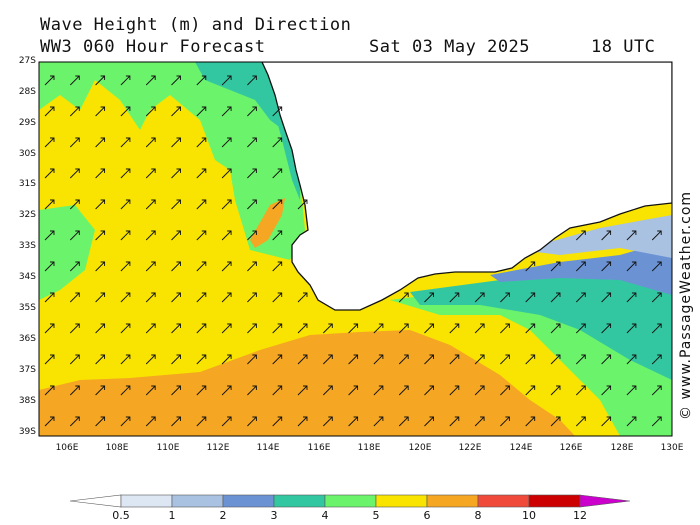  What do you see at coordinates (319, 448) in the screenshot?
I see `lon-label: 116E` at bounding box center [319, 448].